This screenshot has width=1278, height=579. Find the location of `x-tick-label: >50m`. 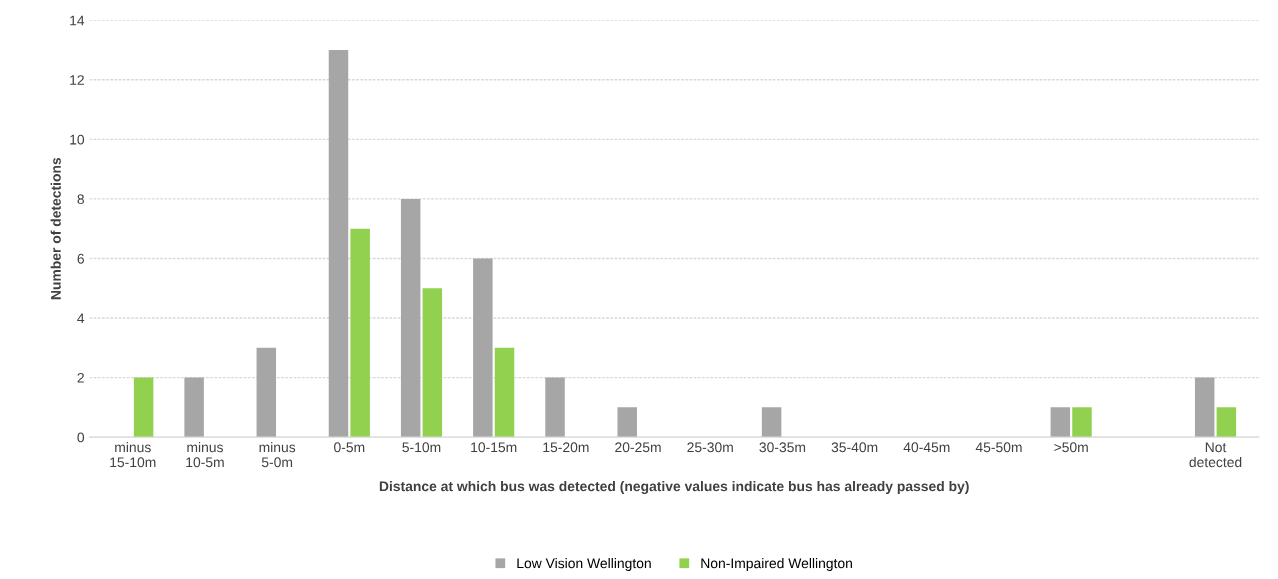

x-tick-label: >50m is located at coordinates (1071, 447).